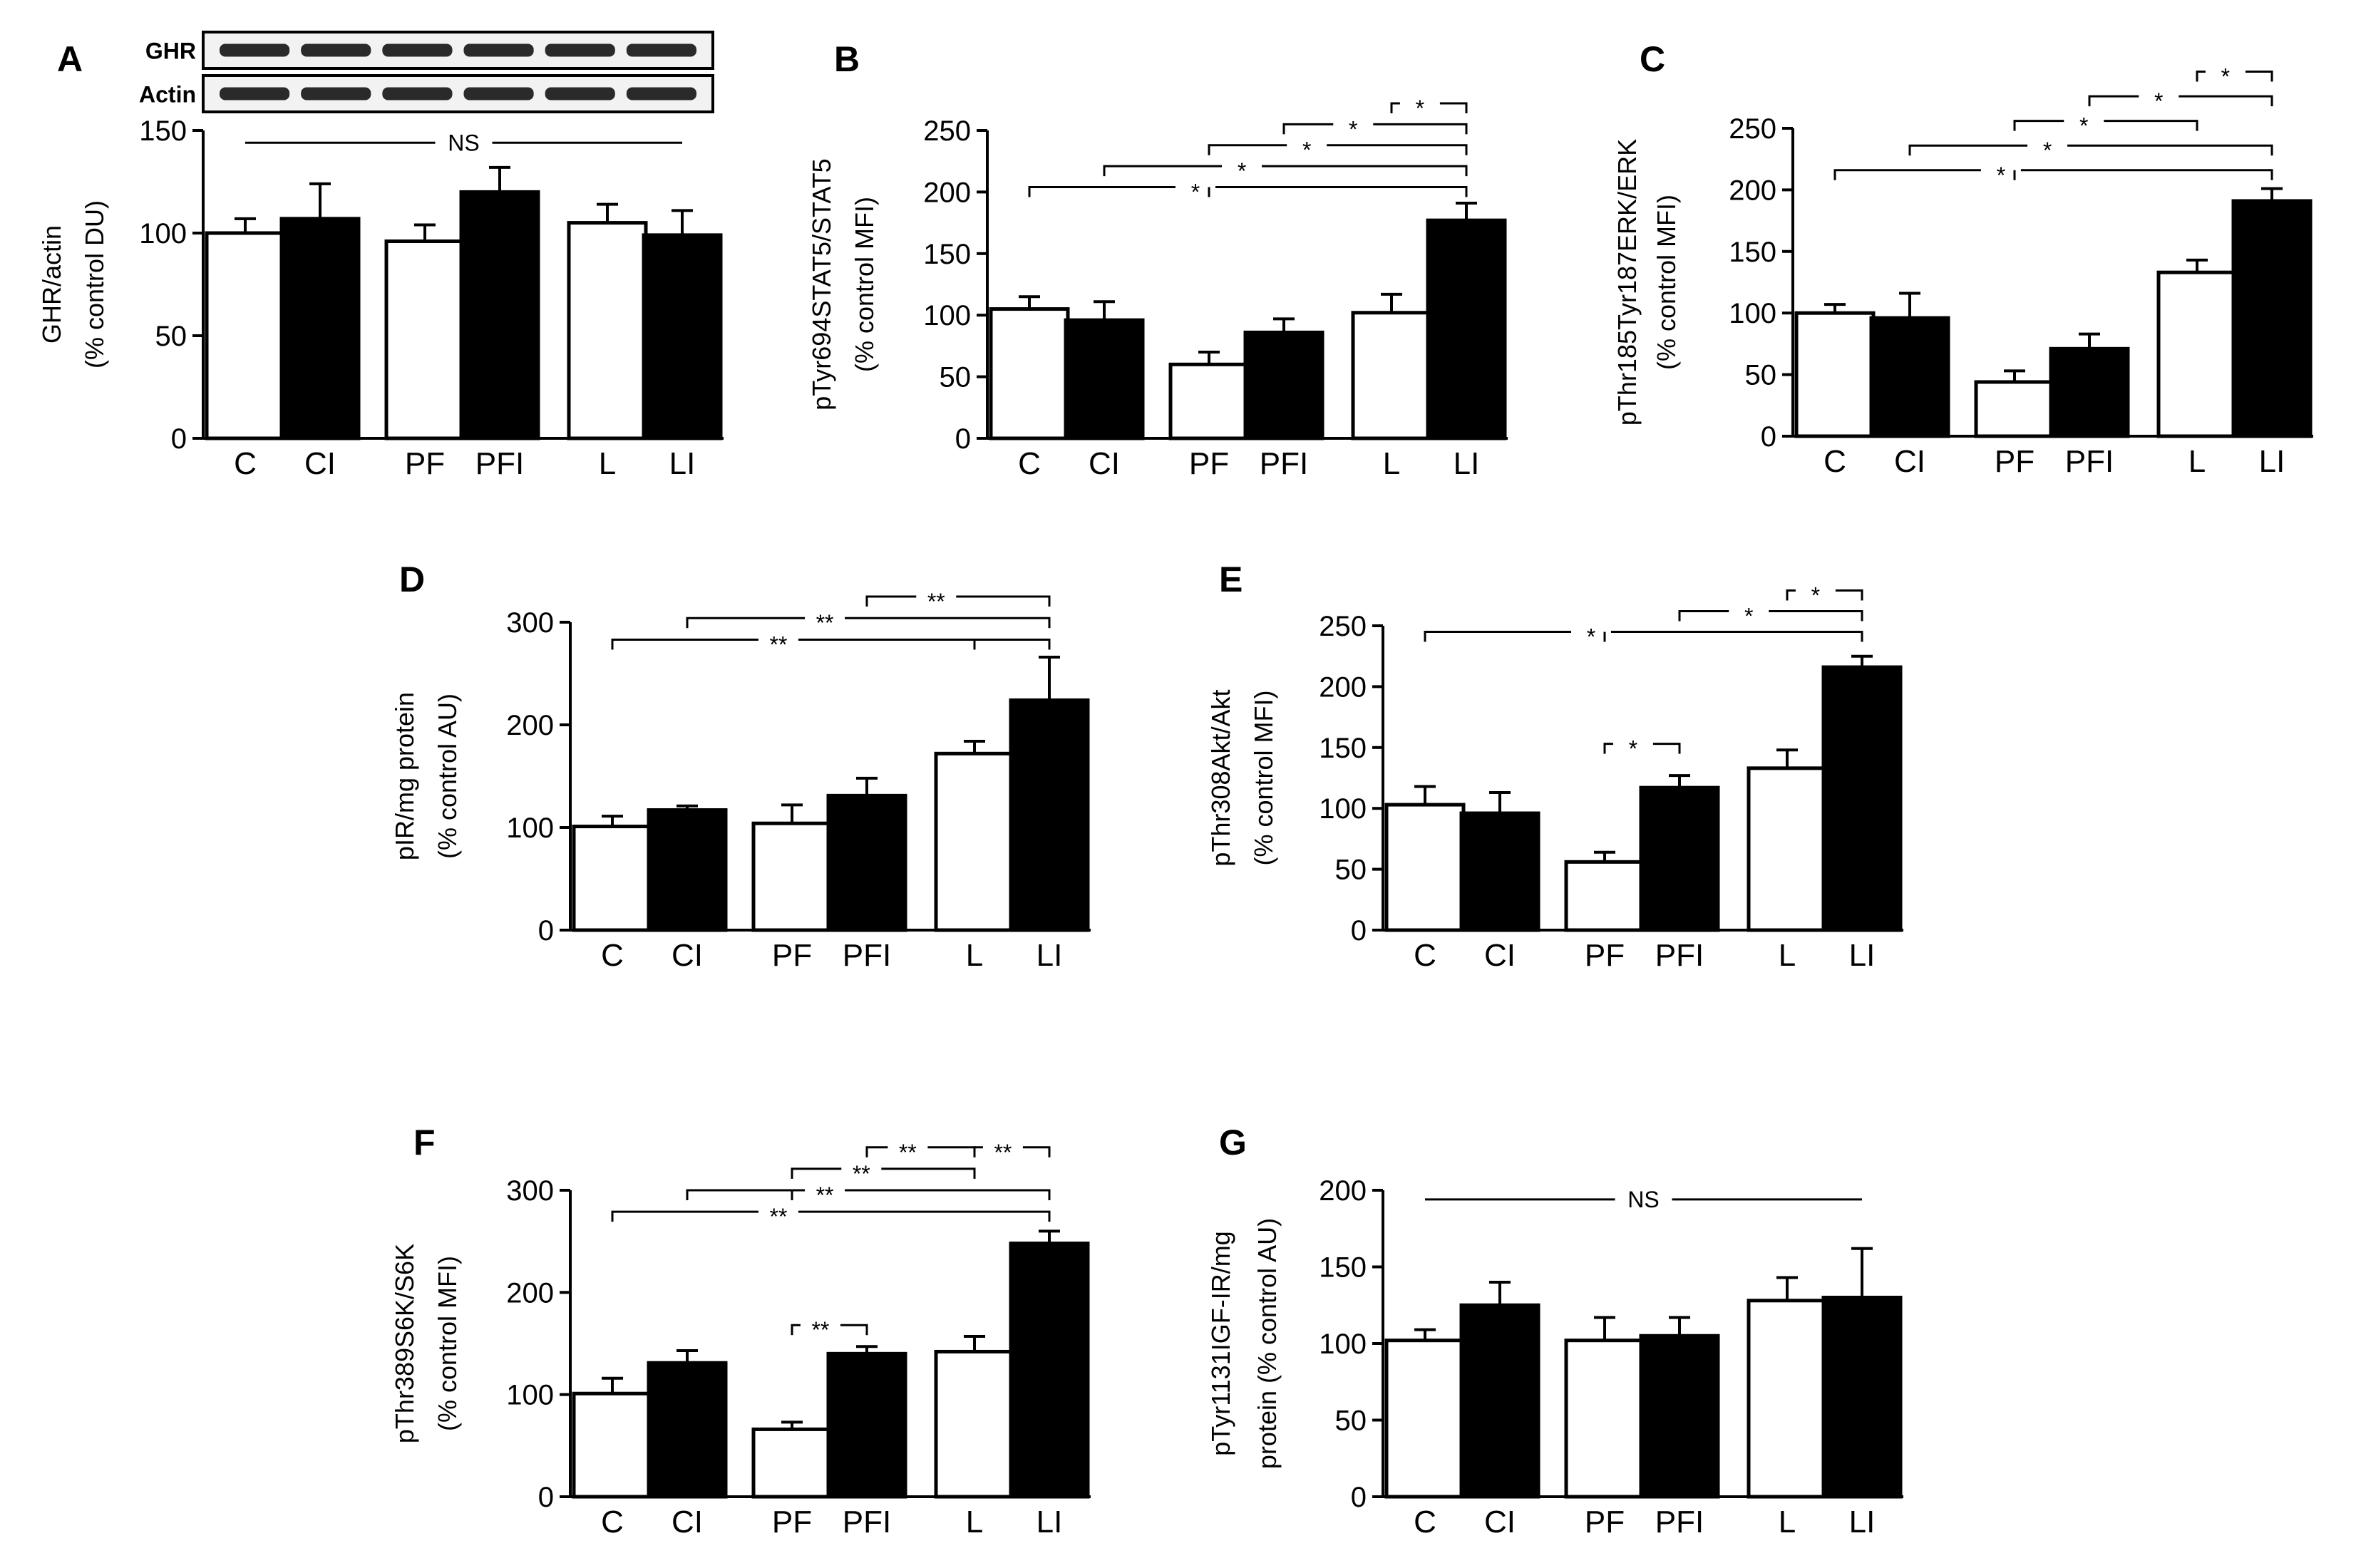  Describe the element at coordinates (1652, 59) in the screenshot. I see `panel-title: C` at that location.